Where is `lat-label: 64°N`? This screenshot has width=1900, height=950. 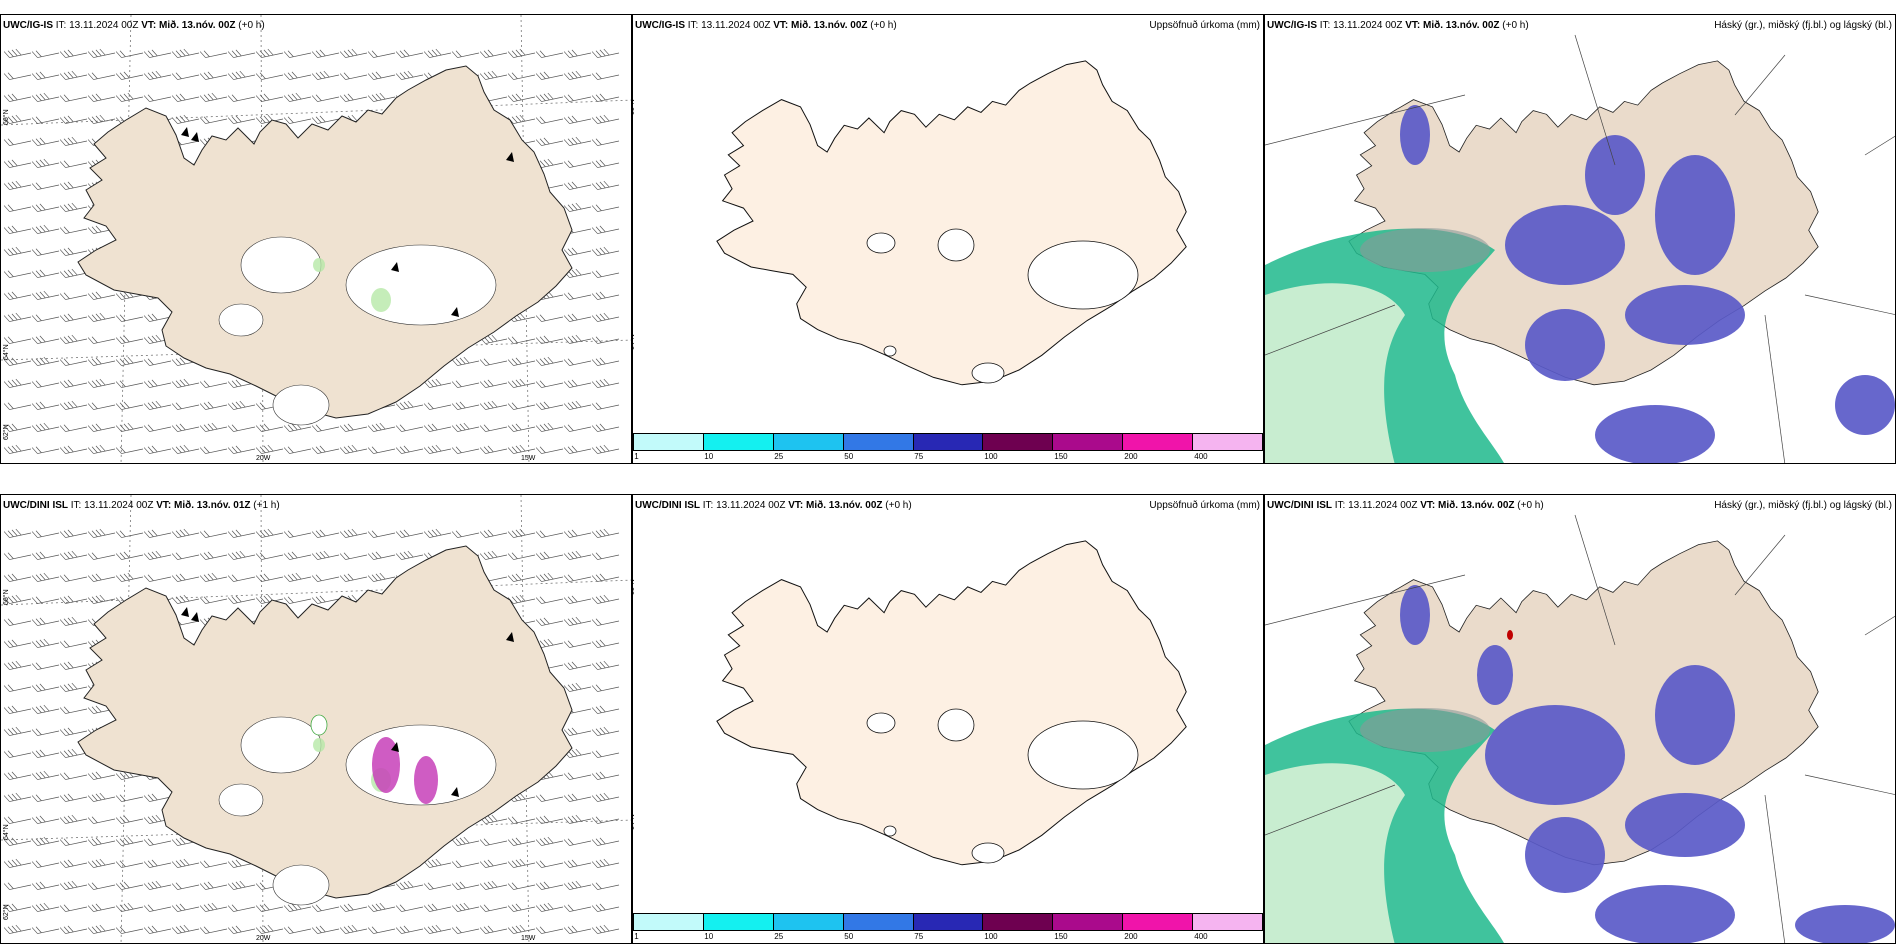
lat-label: 64°N is located at coordinates (6, 352).